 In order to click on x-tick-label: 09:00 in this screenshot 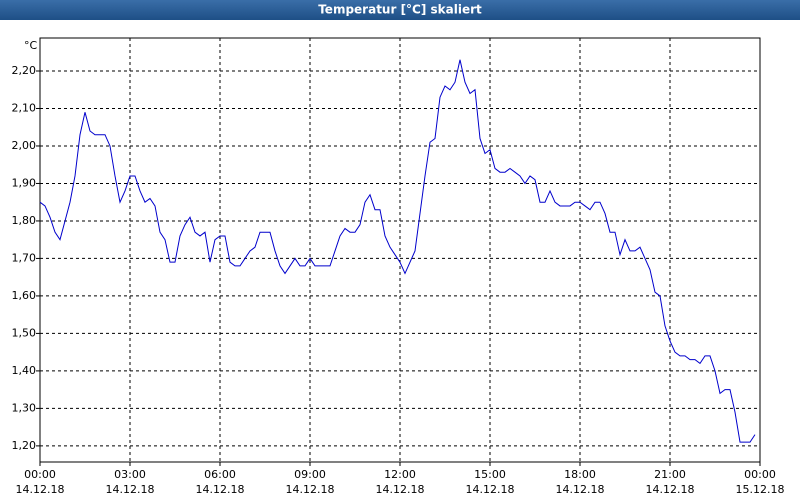, I will do `click(310, 474)`.